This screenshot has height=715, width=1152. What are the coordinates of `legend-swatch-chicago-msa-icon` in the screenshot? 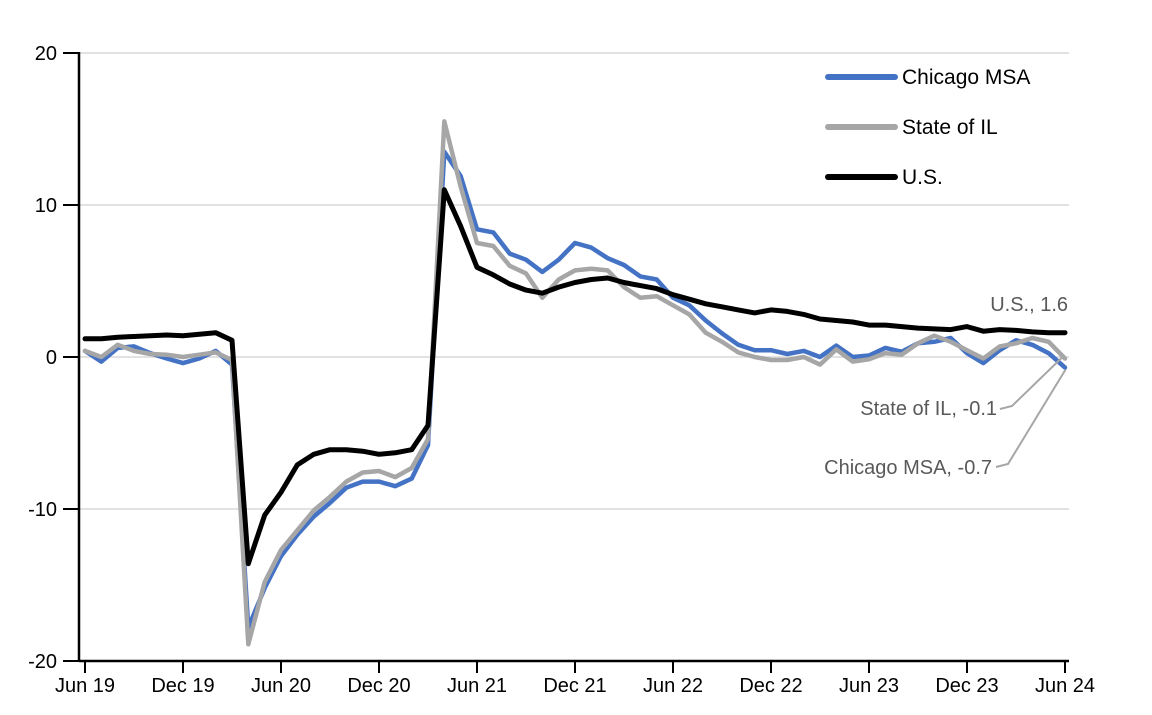 It's located at (861, 77).